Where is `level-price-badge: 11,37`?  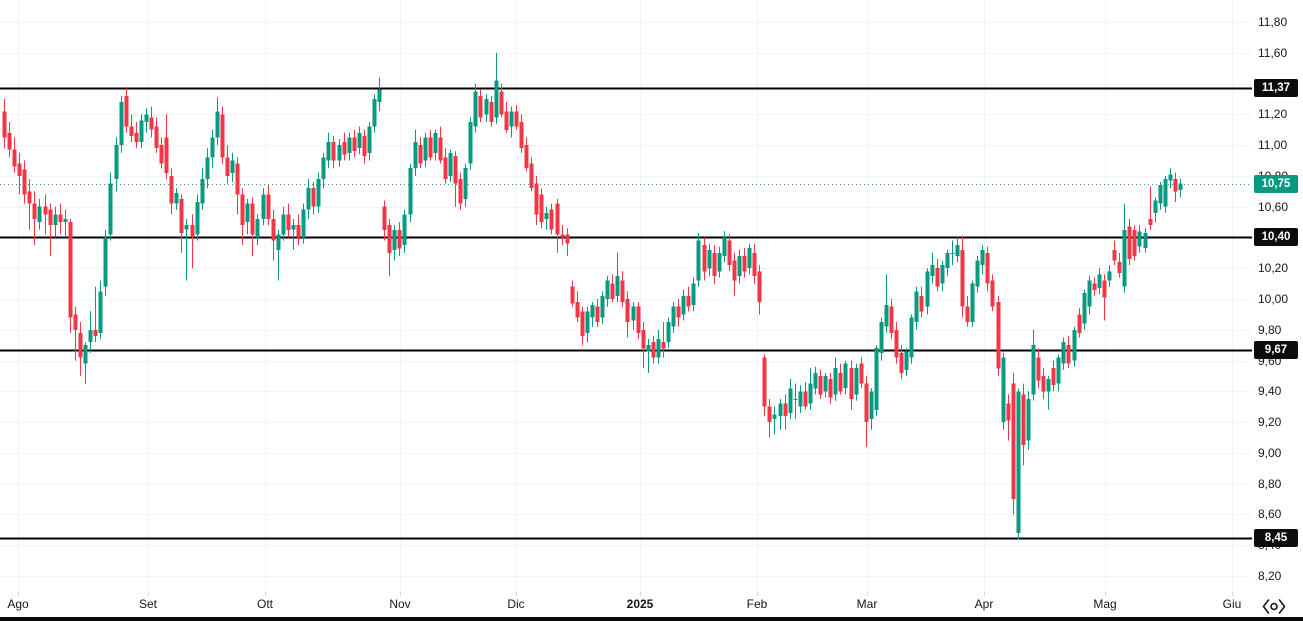
level-price-badge: 11,37 is located at coordinates (1276, 88).